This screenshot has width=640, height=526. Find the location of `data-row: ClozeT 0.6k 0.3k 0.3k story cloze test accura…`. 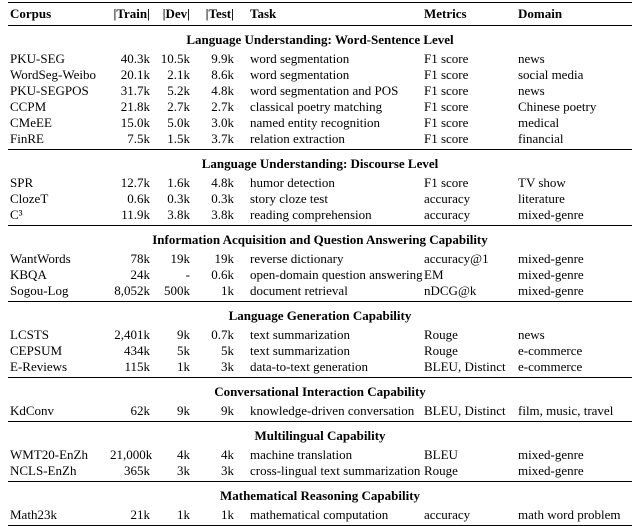

data-row: ClozeT 0.6k 0.3k 0.3k story cloze test accura… is located at coordinates (320, 199).